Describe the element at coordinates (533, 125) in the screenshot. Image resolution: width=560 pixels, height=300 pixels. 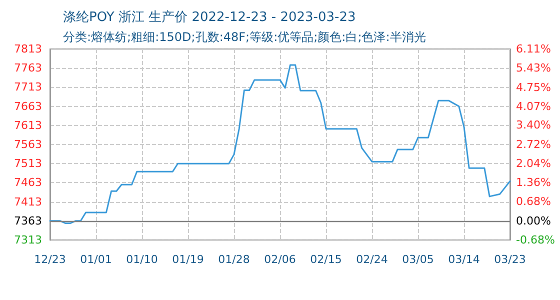
I see `y2-tick-label: 3.40%` at that location.